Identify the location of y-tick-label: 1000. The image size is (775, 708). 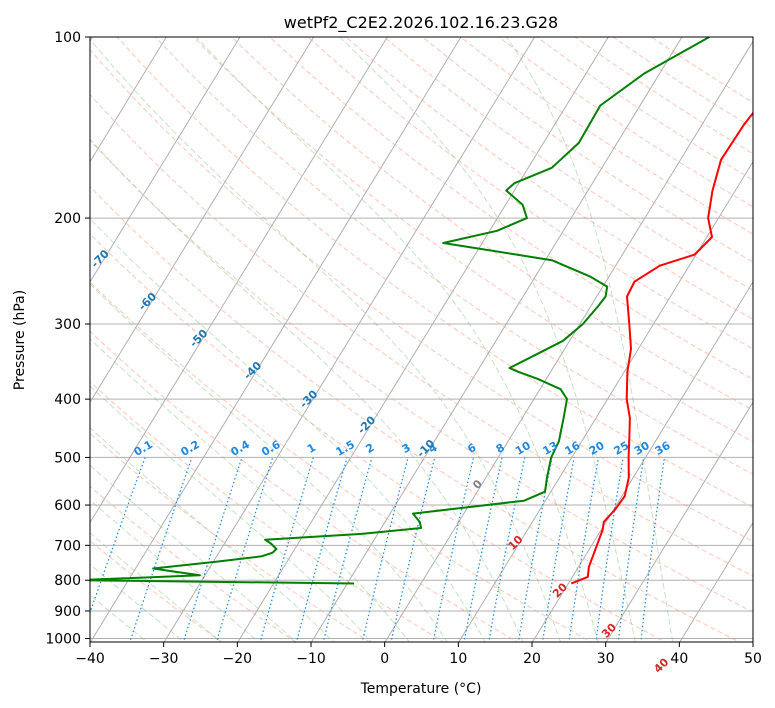
(63, 640).